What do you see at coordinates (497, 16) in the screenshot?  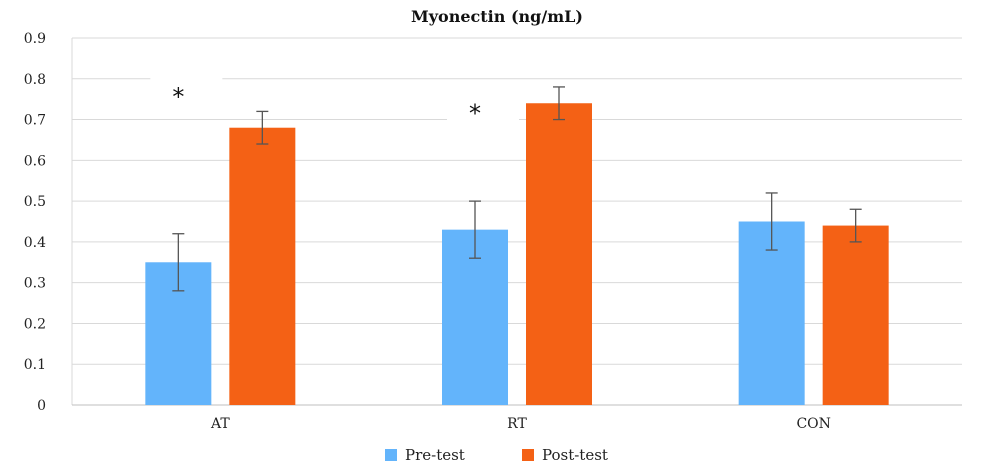 I see `chart-title: Myonectin (ng/mL)` at bounding box center [497, 16].